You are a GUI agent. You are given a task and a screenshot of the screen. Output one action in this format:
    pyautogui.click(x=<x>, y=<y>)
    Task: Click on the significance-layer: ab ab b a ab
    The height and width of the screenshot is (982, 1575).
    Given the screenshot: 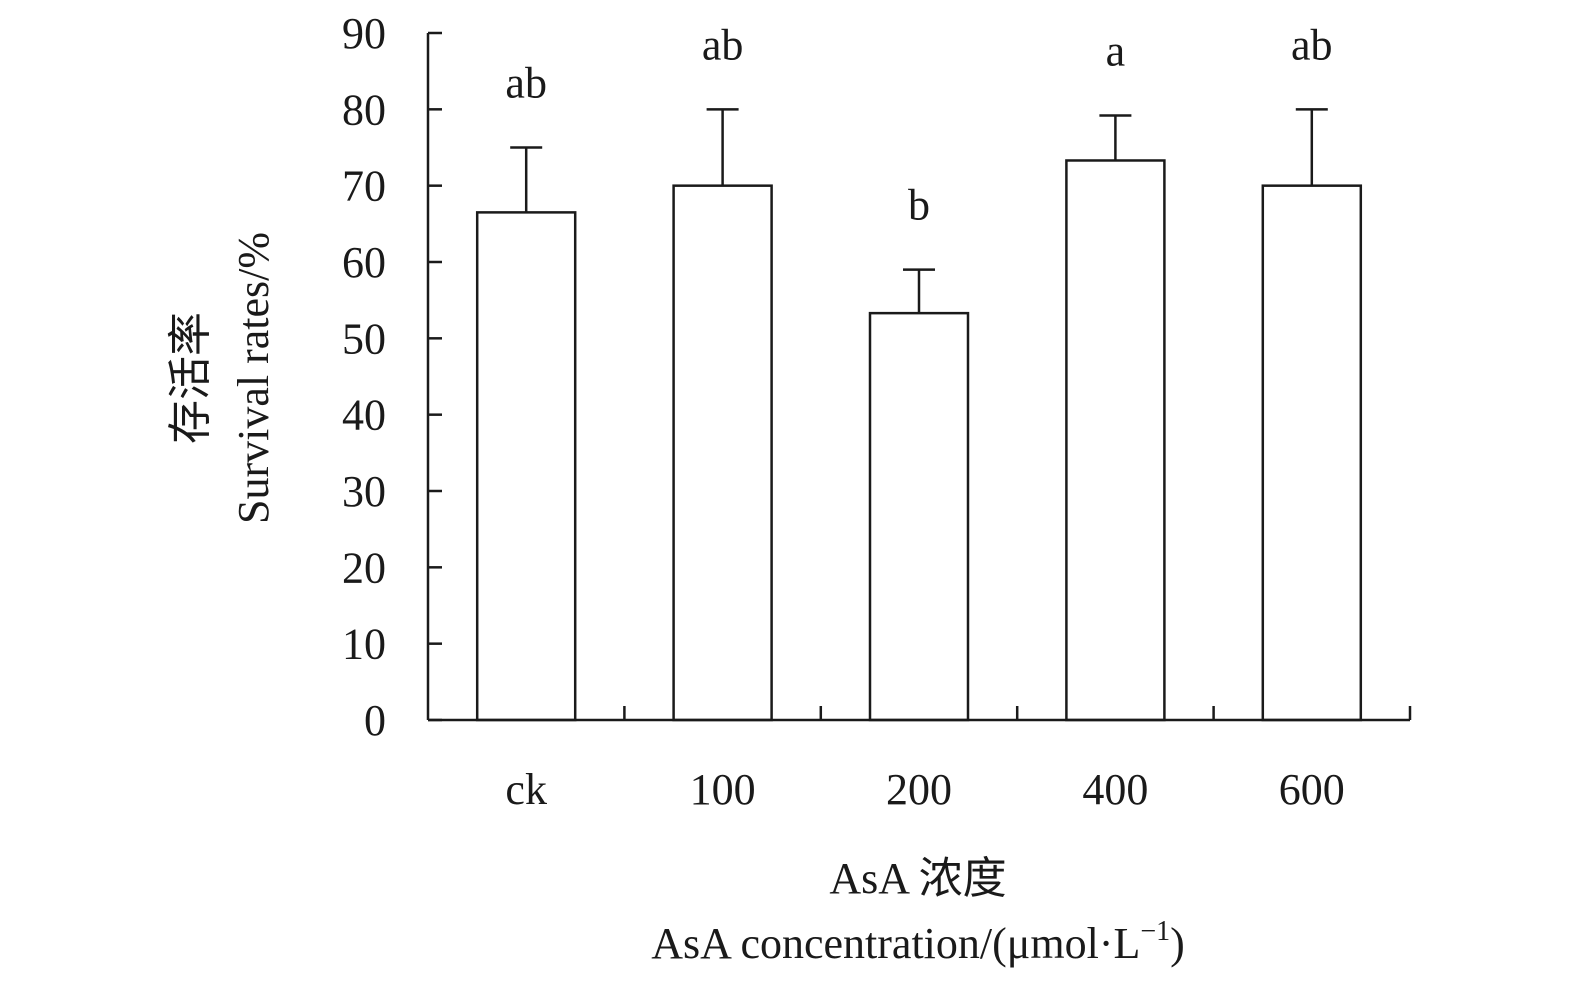 What is the action you would take?
    pyautogui.click(x=918, y=124)
    